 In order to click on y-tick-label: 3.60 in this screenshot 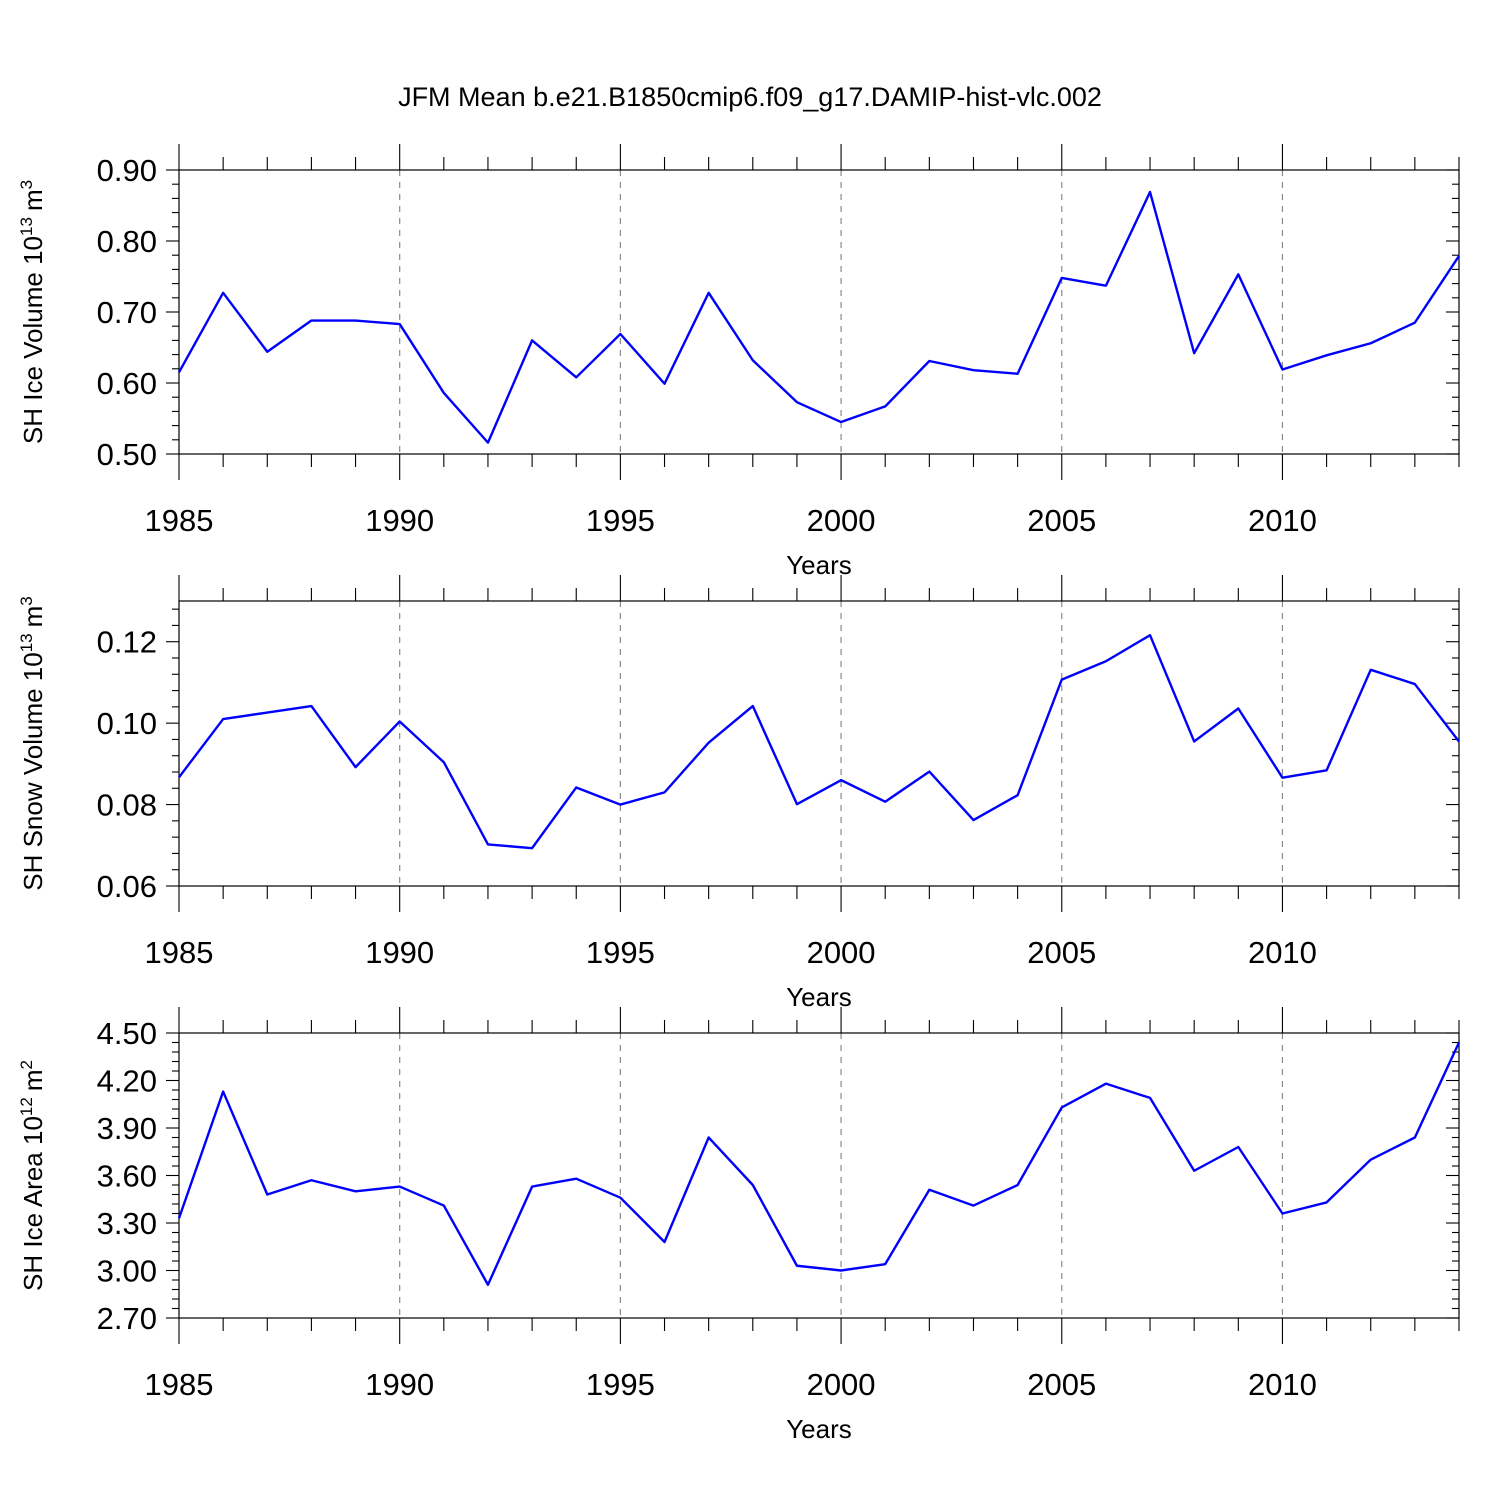, I will do `click(127, 1176)`.